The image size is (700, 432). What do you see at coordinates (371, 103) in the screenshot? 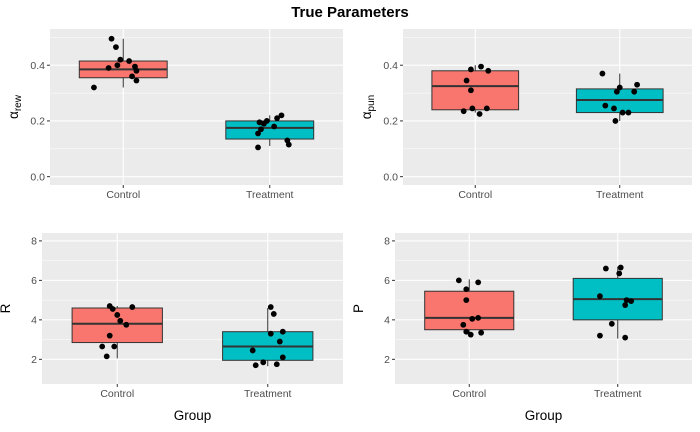
I see `y-axis-title-subscript: pun` at bounding box center [371, 103].